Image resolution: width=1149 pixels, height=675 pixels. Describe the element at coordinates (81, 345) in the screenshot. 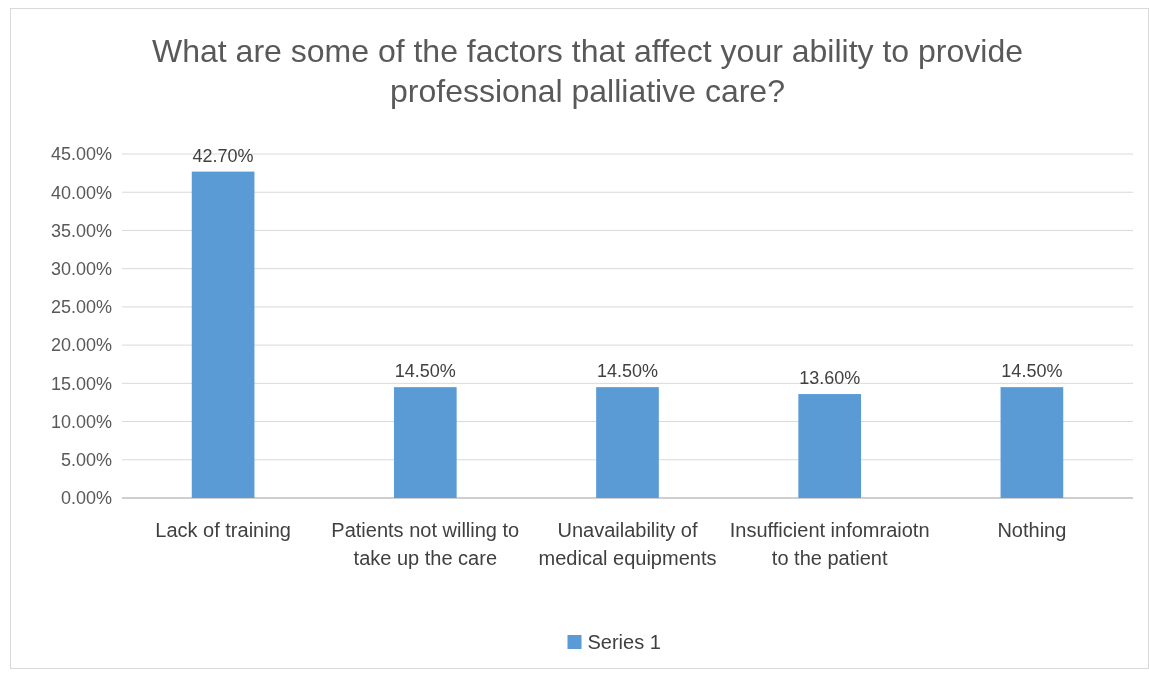

I see `y-tick-label: 20.00%` at that location.